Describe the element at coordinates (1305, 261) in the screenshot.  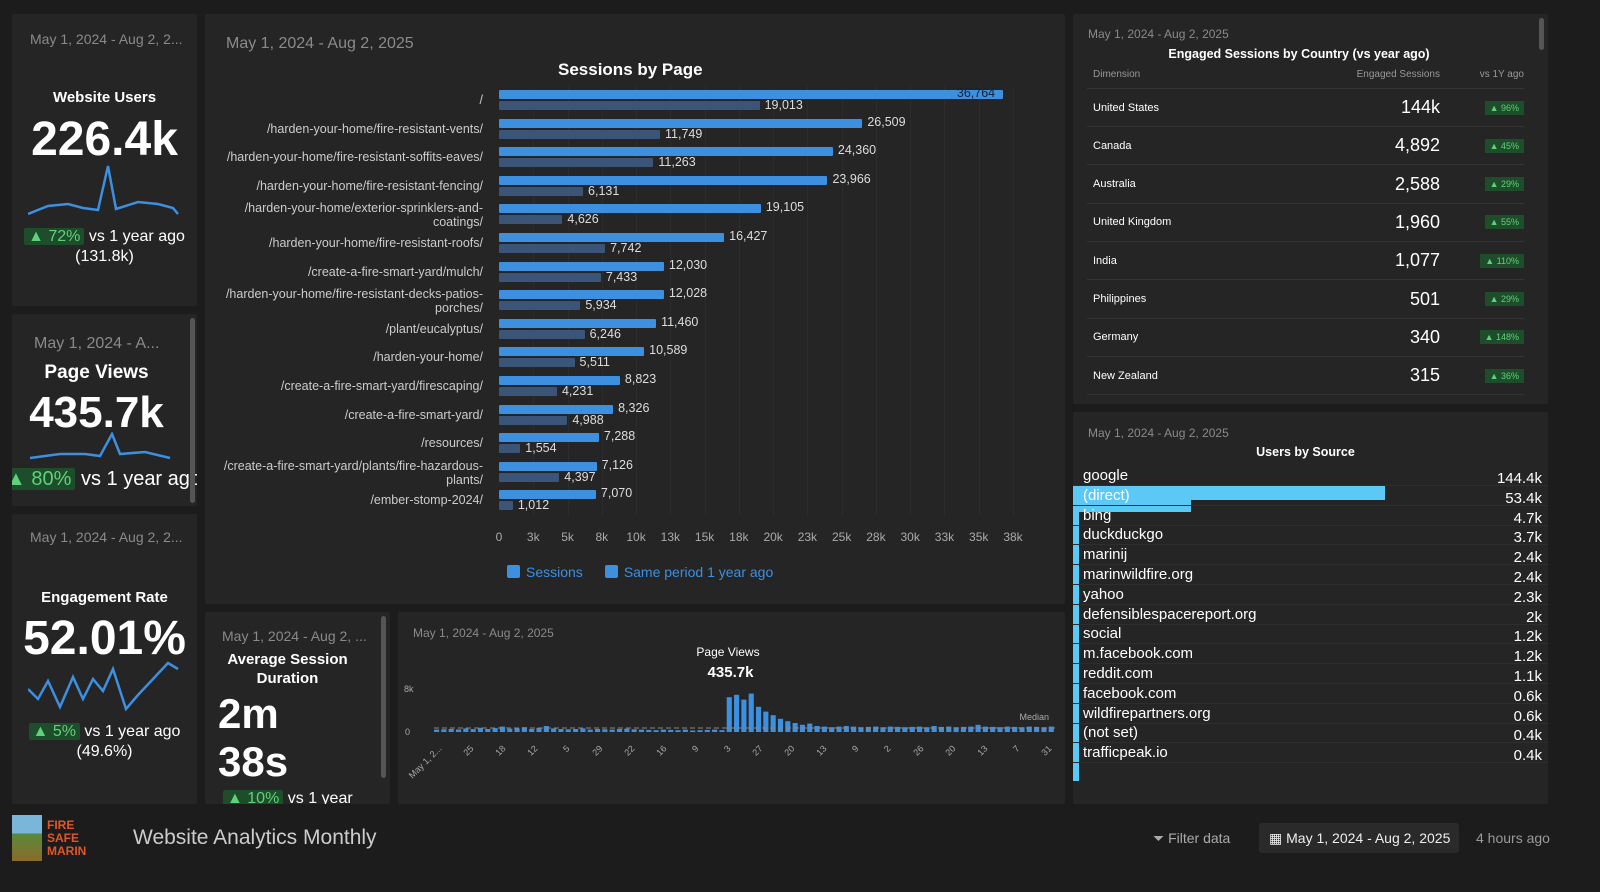
I see `table-row: India 1,077 ▲ 110%` at that location.